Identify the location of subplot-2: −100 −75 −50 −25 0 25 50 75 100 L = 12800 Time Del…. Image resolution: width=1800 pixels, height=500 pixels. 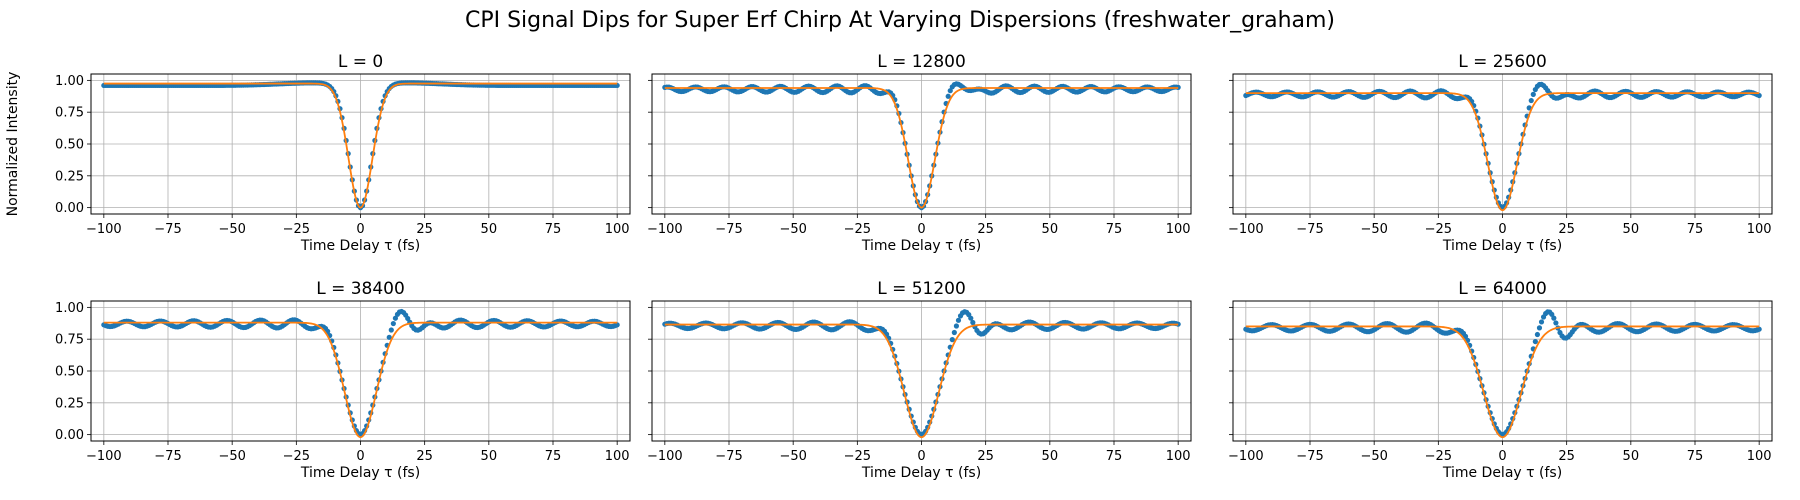
(919, 153).